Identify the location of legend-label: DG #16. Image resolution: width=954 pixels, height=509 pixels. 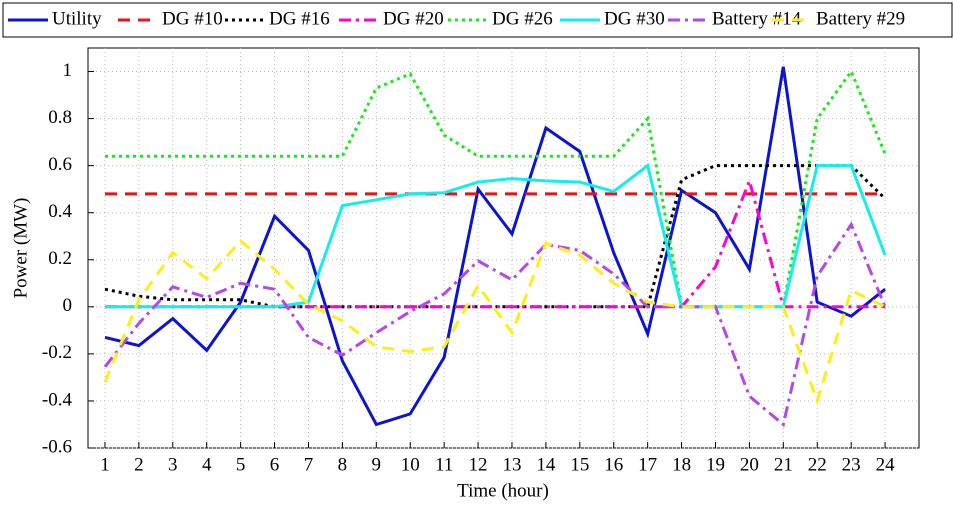
(299, 18).